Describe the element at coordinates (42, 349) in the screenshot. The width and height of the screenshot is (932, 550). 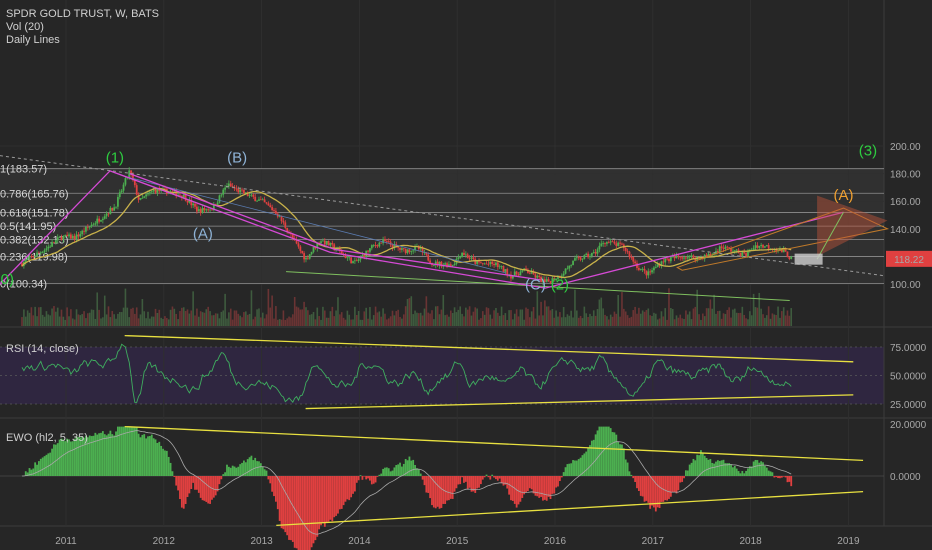
I see `rsi-title: RSI (14, close)` at that location.